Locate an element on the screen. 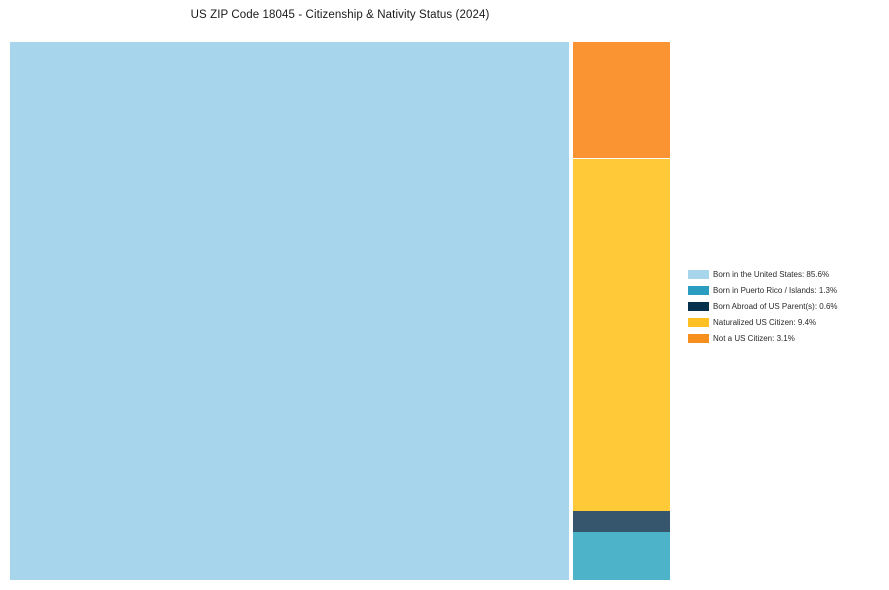  treemap-tile-not-a-us-citizen is located at coordinates (621, 100).